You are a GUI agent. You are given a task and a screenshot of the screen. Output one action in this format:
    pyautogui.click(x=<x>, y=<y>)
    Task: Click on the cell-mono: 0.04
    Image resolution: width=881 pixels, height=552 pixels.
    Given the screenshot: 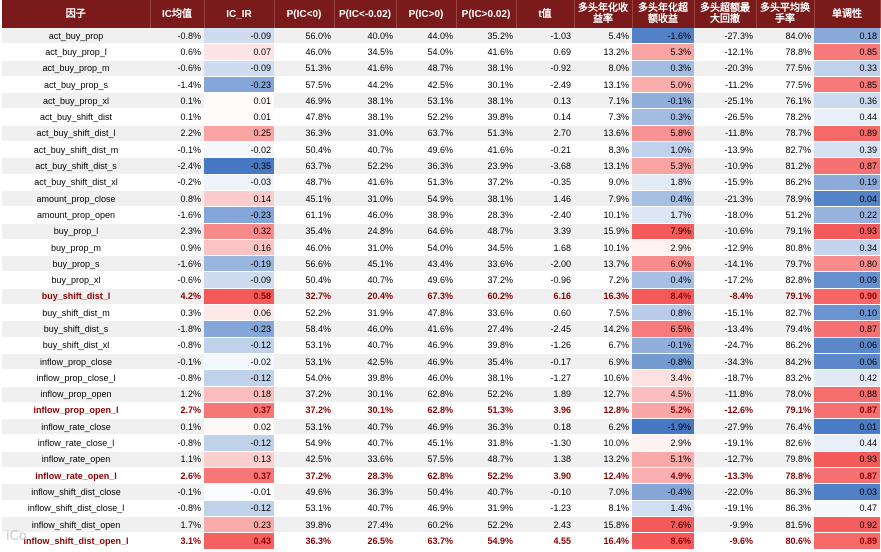 What is the action you would take?
    pyautogui.click(x=847, y=199)
    